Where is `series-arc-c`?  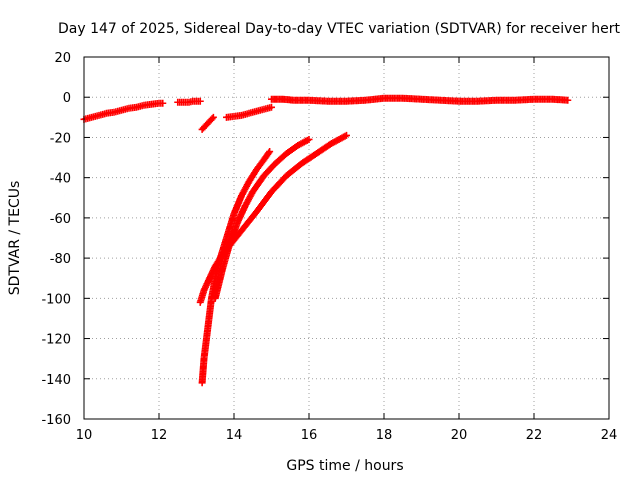 series-arc-c is located at coordinates (273, 218).